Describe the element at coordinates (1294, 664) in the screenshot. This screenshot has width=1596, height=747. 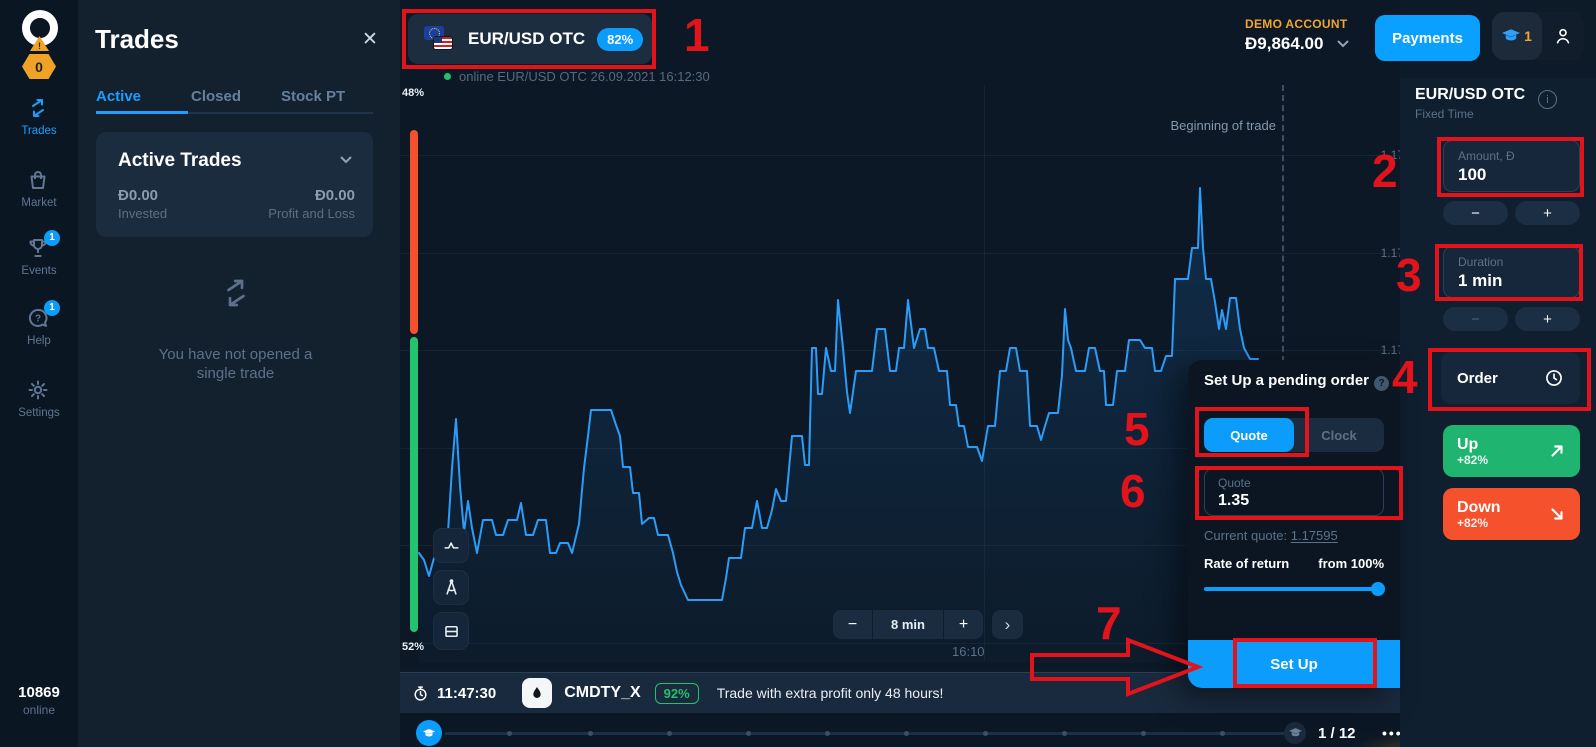
I see `set-up-button: Set Up` at that location.